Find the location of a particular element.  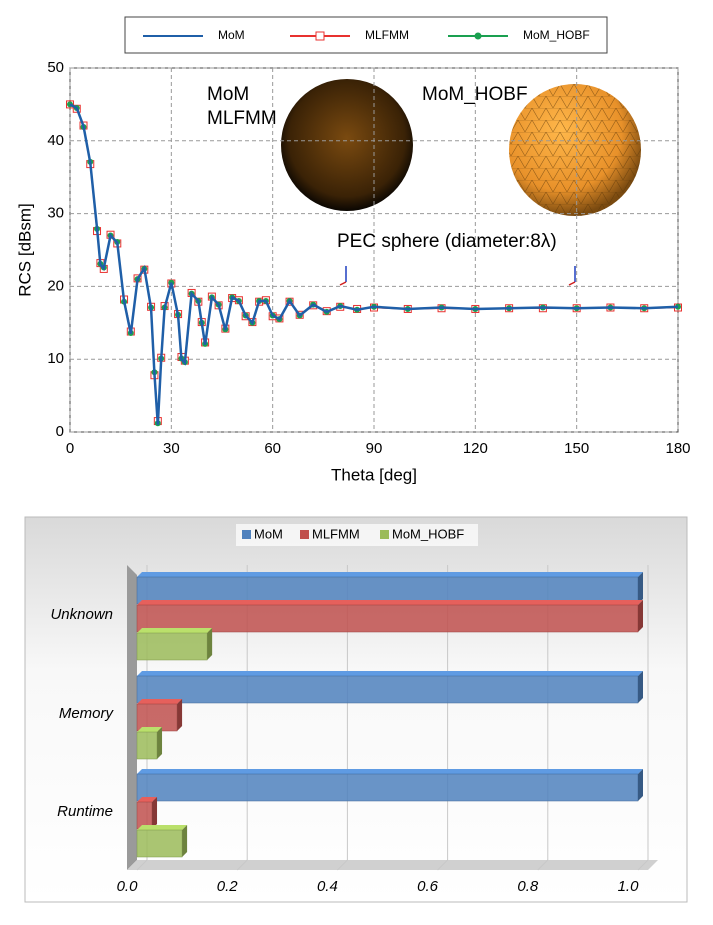

x-tick-label: 0.6 is located at coordinates (428, 886).